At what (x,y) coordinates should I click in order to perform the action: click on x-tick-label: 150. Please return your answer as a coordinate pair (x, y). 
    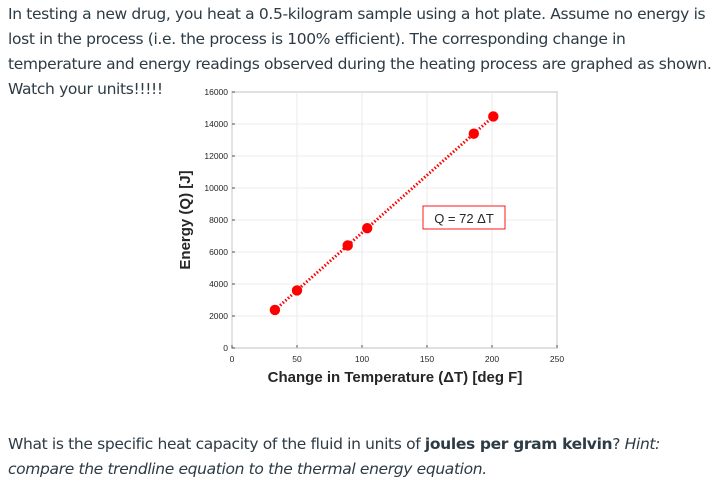
    Looking at the image, I should click on (427, 359).